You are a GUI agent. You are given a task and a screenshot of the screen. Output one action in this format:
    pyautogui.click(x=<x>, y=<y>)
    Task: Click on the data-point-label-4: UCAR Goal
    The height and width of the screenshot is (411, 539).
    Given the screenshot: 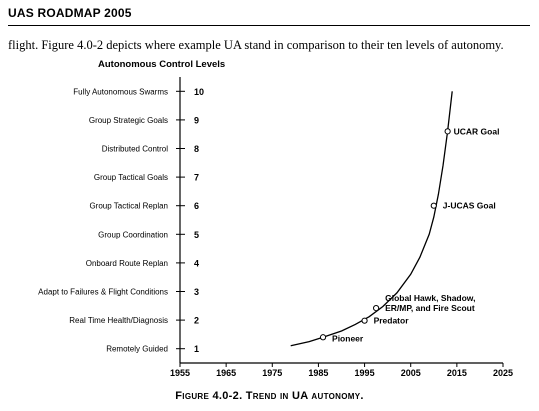 What is the action you would take?
    pyautogui.click(x=477, y=131)
    